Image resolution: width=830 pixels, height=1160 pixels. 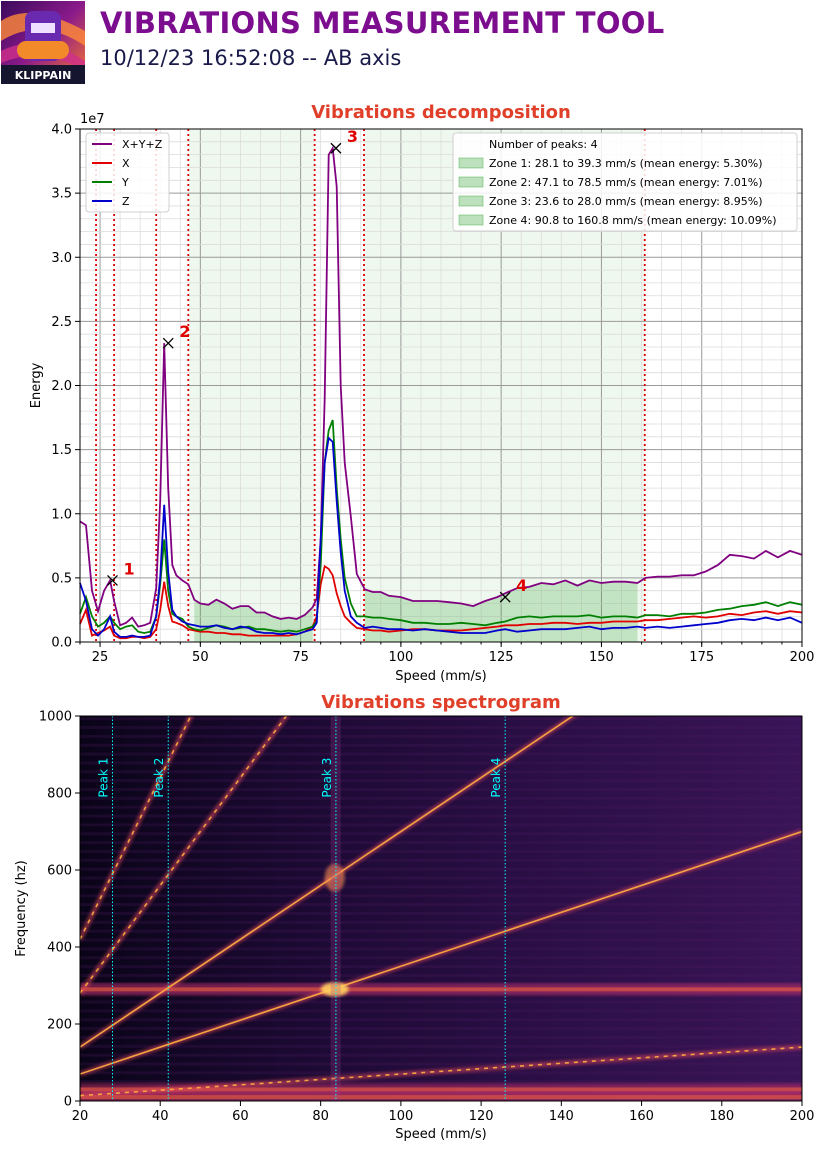 I want to click on x-tick-label: 25, so click(x=100, y=657).